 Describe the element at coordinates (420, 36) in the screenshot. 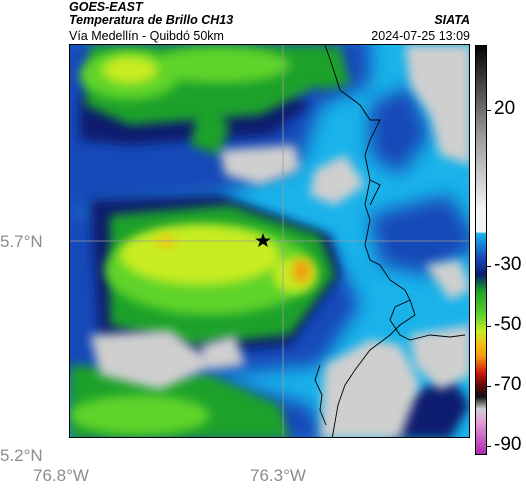

I see `timestamp: 2024-07-25 13:09` at that location.